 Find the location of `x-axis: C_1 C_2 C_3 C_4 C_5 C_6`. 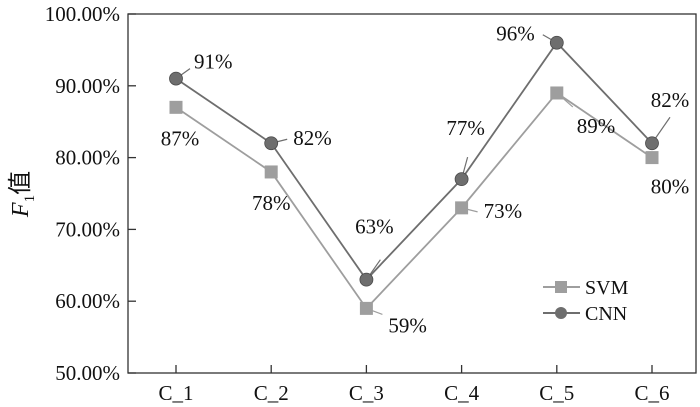

x-axis: C_1 C_2 C_3 C_4 C_5 C_6 is located at coordinates (414, 385).